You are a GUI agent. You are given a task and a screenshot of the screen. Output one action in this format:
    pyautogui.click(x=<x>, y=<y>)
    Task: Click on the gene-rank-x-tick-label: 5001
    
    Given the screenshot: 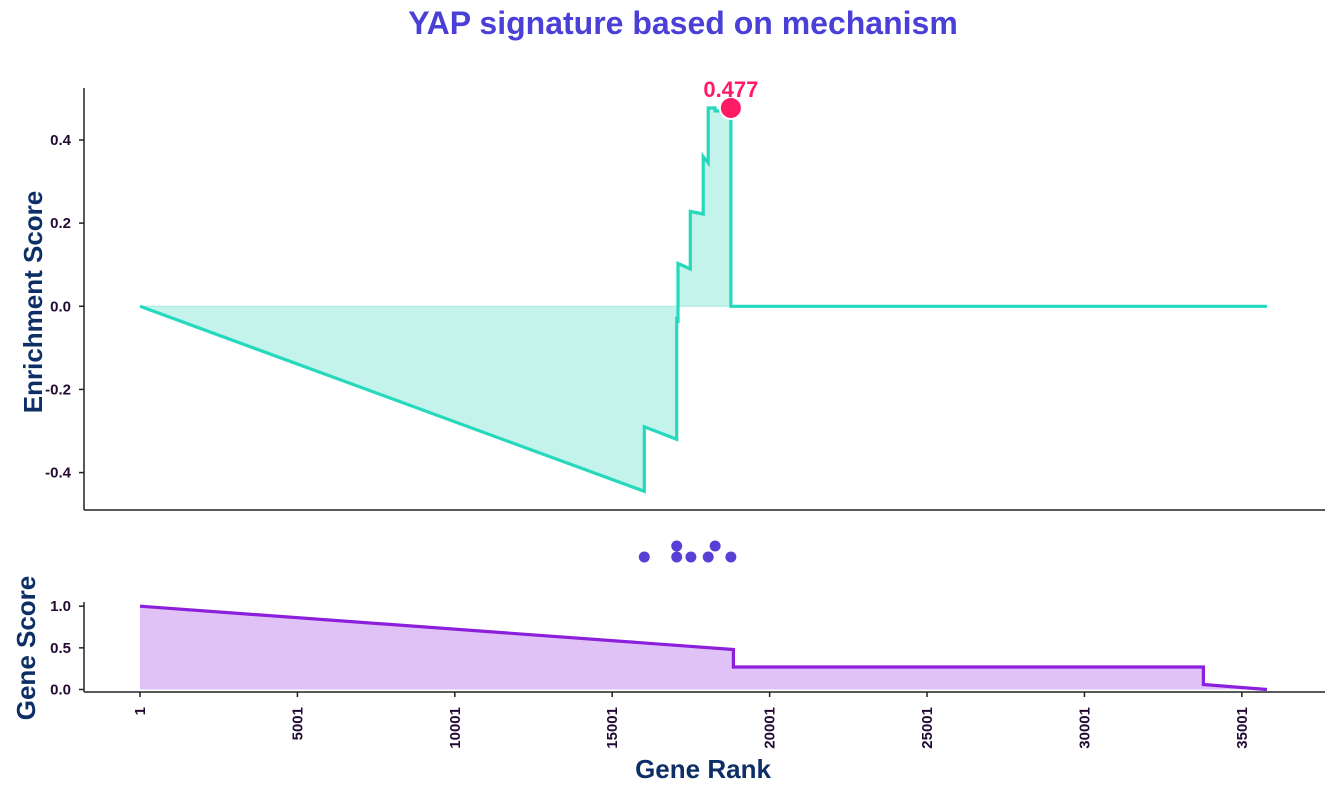 What is the action you would take?
    pyautogui.click(x=297, y=723)
    